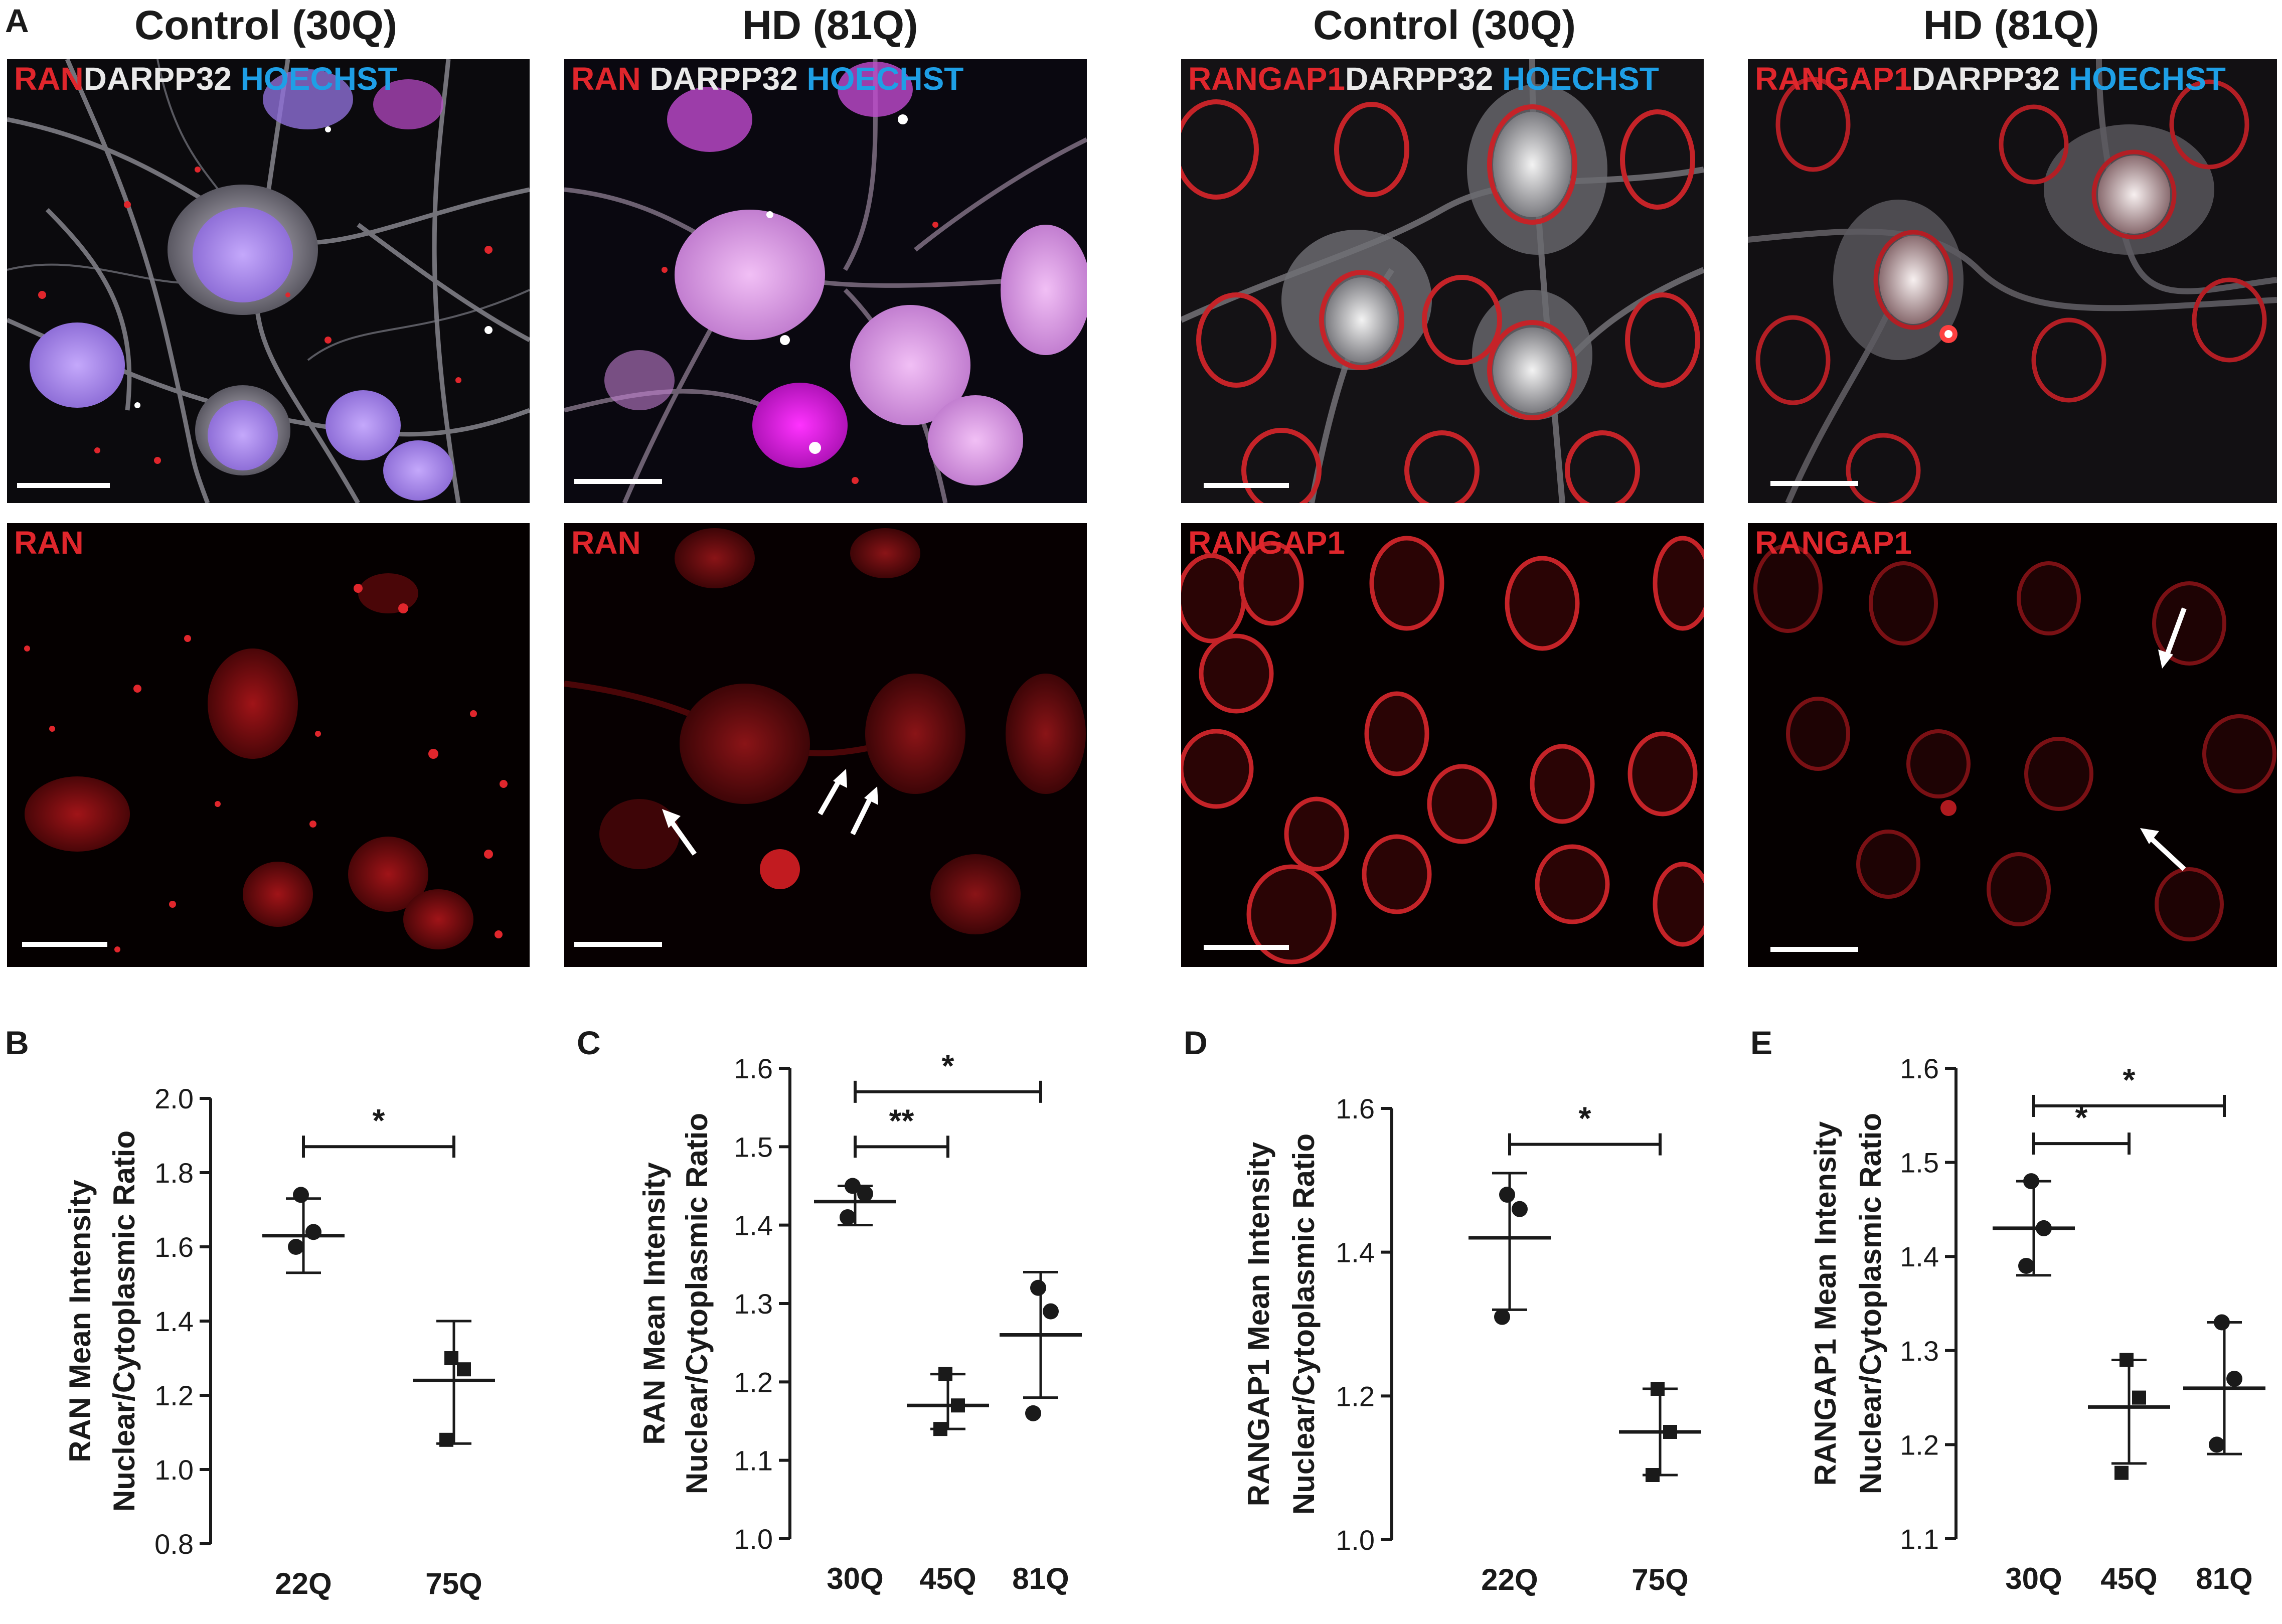  I want to click on channel-label-red-1: RAN, so click(49, 543).